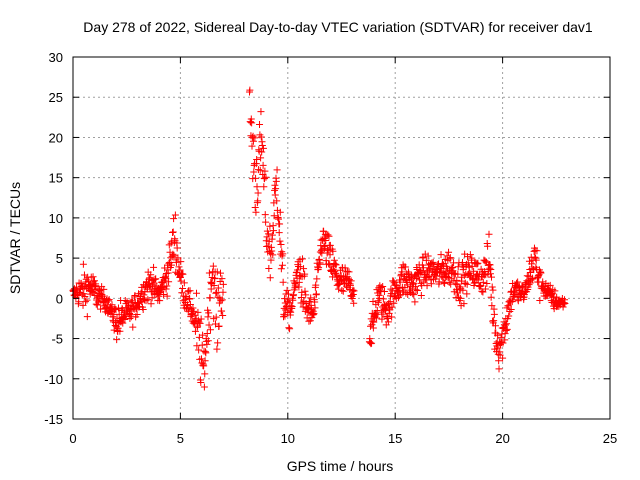 The image size is (640, 480). Describe the element at coordinates (53, 419) in the screenshot. I see `y-tick-label: -15` at that location.